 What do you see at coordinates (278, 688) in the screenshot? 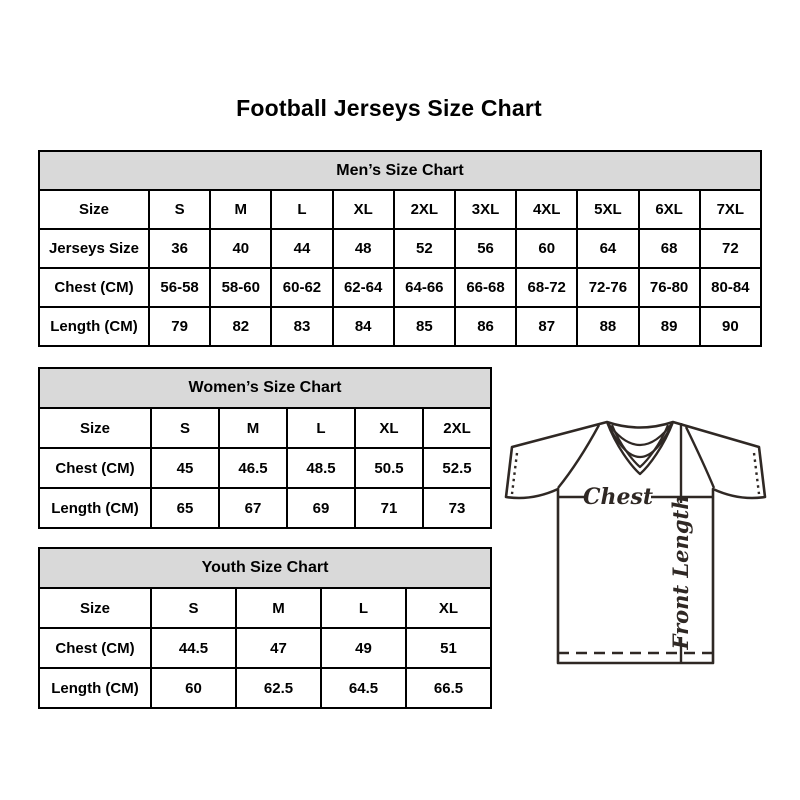
I see `table-cell: 62.5` at bounding box center [278, 688].